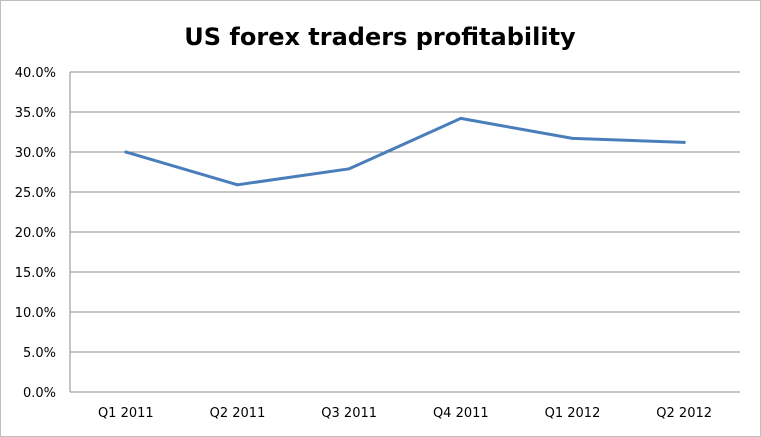 This screenshot has height=437, width=761. What do you see at coordinates (461, 413) in the screenshot?
I see `x-tick-label: Q4 2011` at bounding box center [461, 413].